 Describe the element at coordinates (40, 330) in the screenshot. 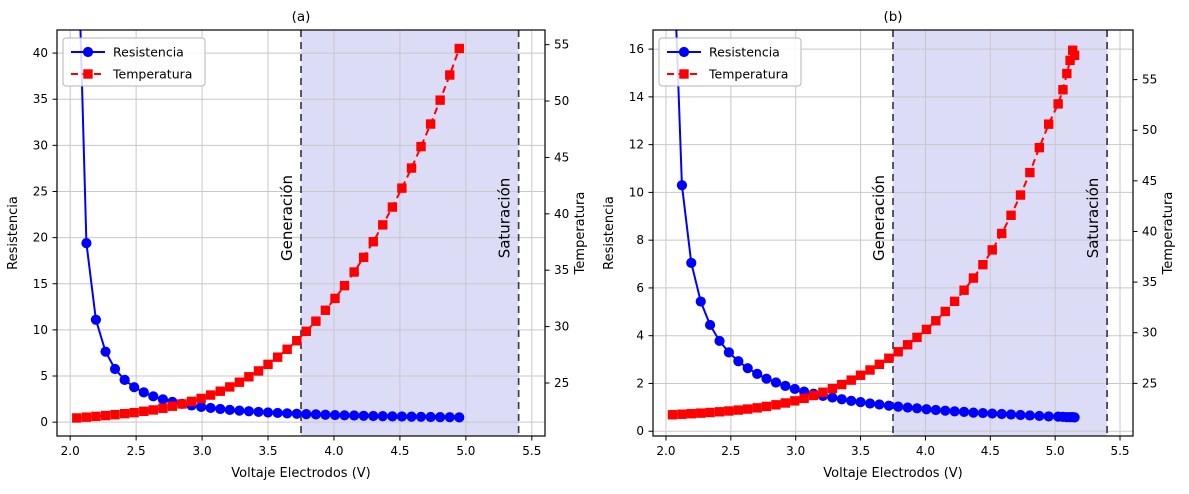

I see `y-tick-left-label: 10` at that location.